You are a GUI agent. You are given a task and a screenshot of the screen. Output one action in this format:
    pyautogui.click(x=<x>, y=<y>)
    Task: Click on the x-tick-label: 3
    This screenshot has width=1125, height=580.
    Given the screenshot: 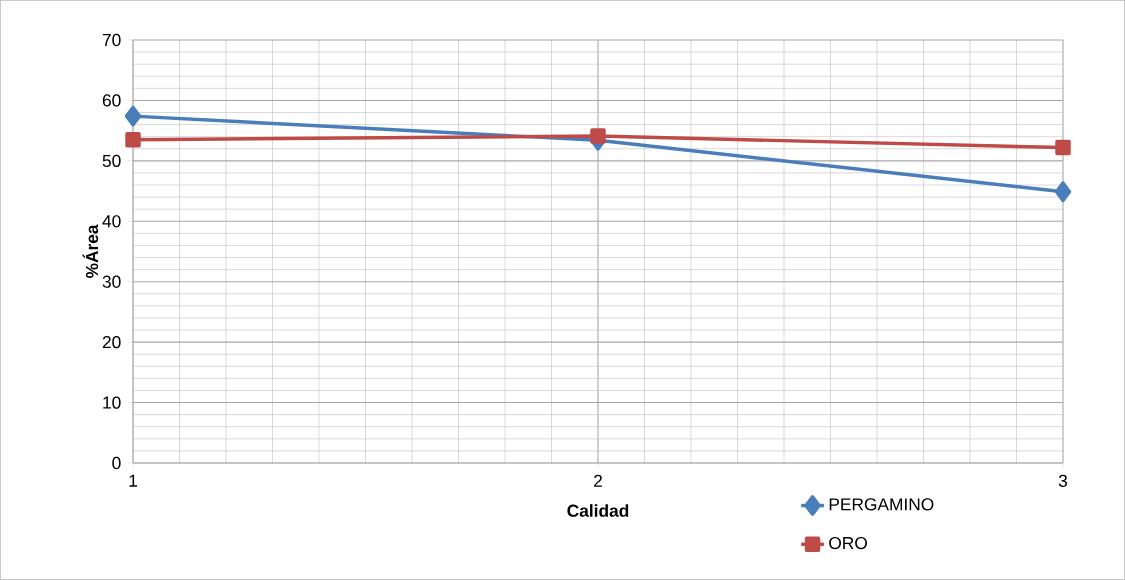 What is the action you would take?
    pyautogui.click(x=1063, y=480)
    